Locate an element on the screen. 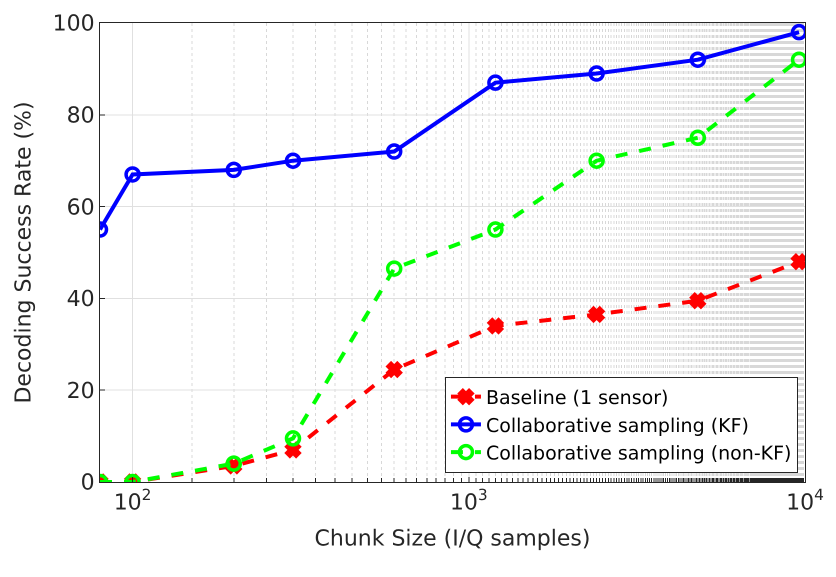 Image resolution: width=836 pixels, height=577 pixels. y-tick-label: 100 is located at coordinates (73, 24).